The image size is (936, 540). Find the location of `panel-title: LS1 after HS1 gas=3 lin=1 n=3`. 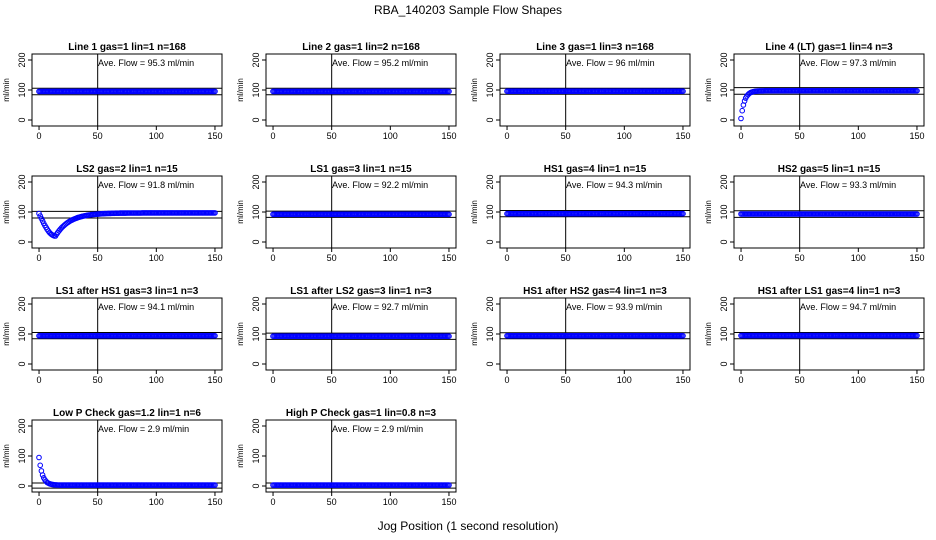

panel-title: LS1 after HS1 gas=3 lin=1 n=3 is located at coordinates (127, 291).